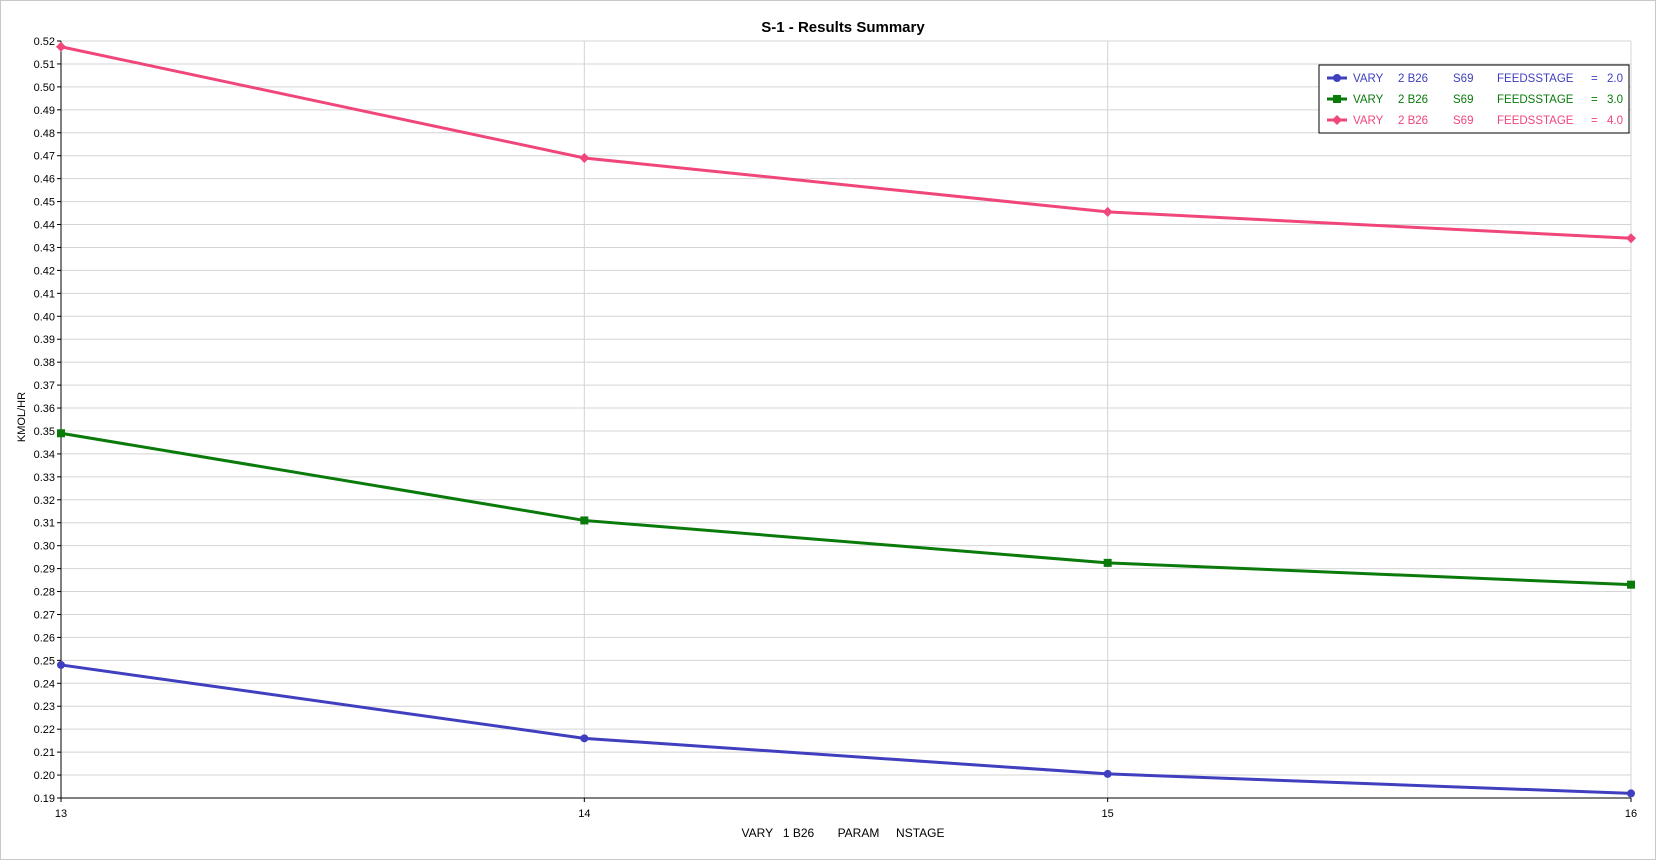 The width and height of the screenshot is (1656, 864). I want to click on legend-entry-3: VARY 2 B26 S69 FEEDSSTAGE = 4.0, so click(1475, 121).